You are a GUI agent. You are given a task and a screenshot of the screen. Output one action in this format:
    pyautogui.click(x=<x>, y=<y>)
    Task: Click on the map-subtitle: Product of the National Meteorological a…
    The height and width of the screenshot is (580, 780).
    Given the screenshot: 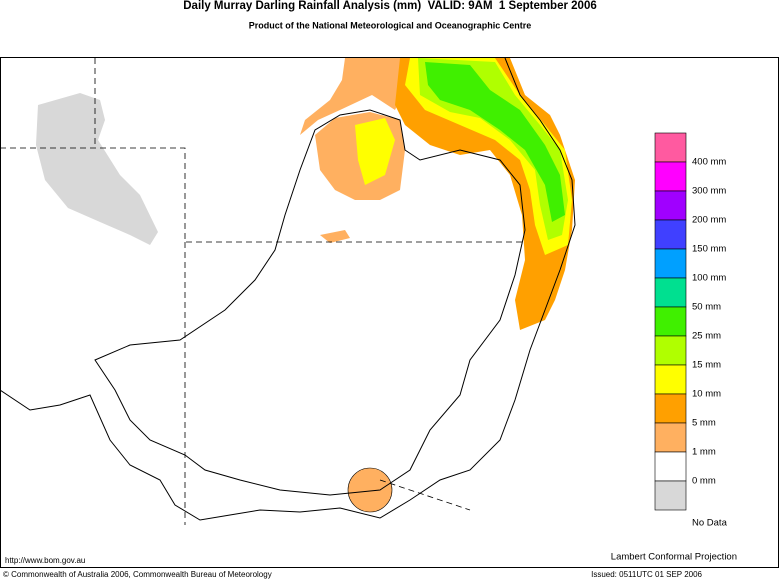 What is the action you would take?
    pyautogui.click(x=390, y=25)
    